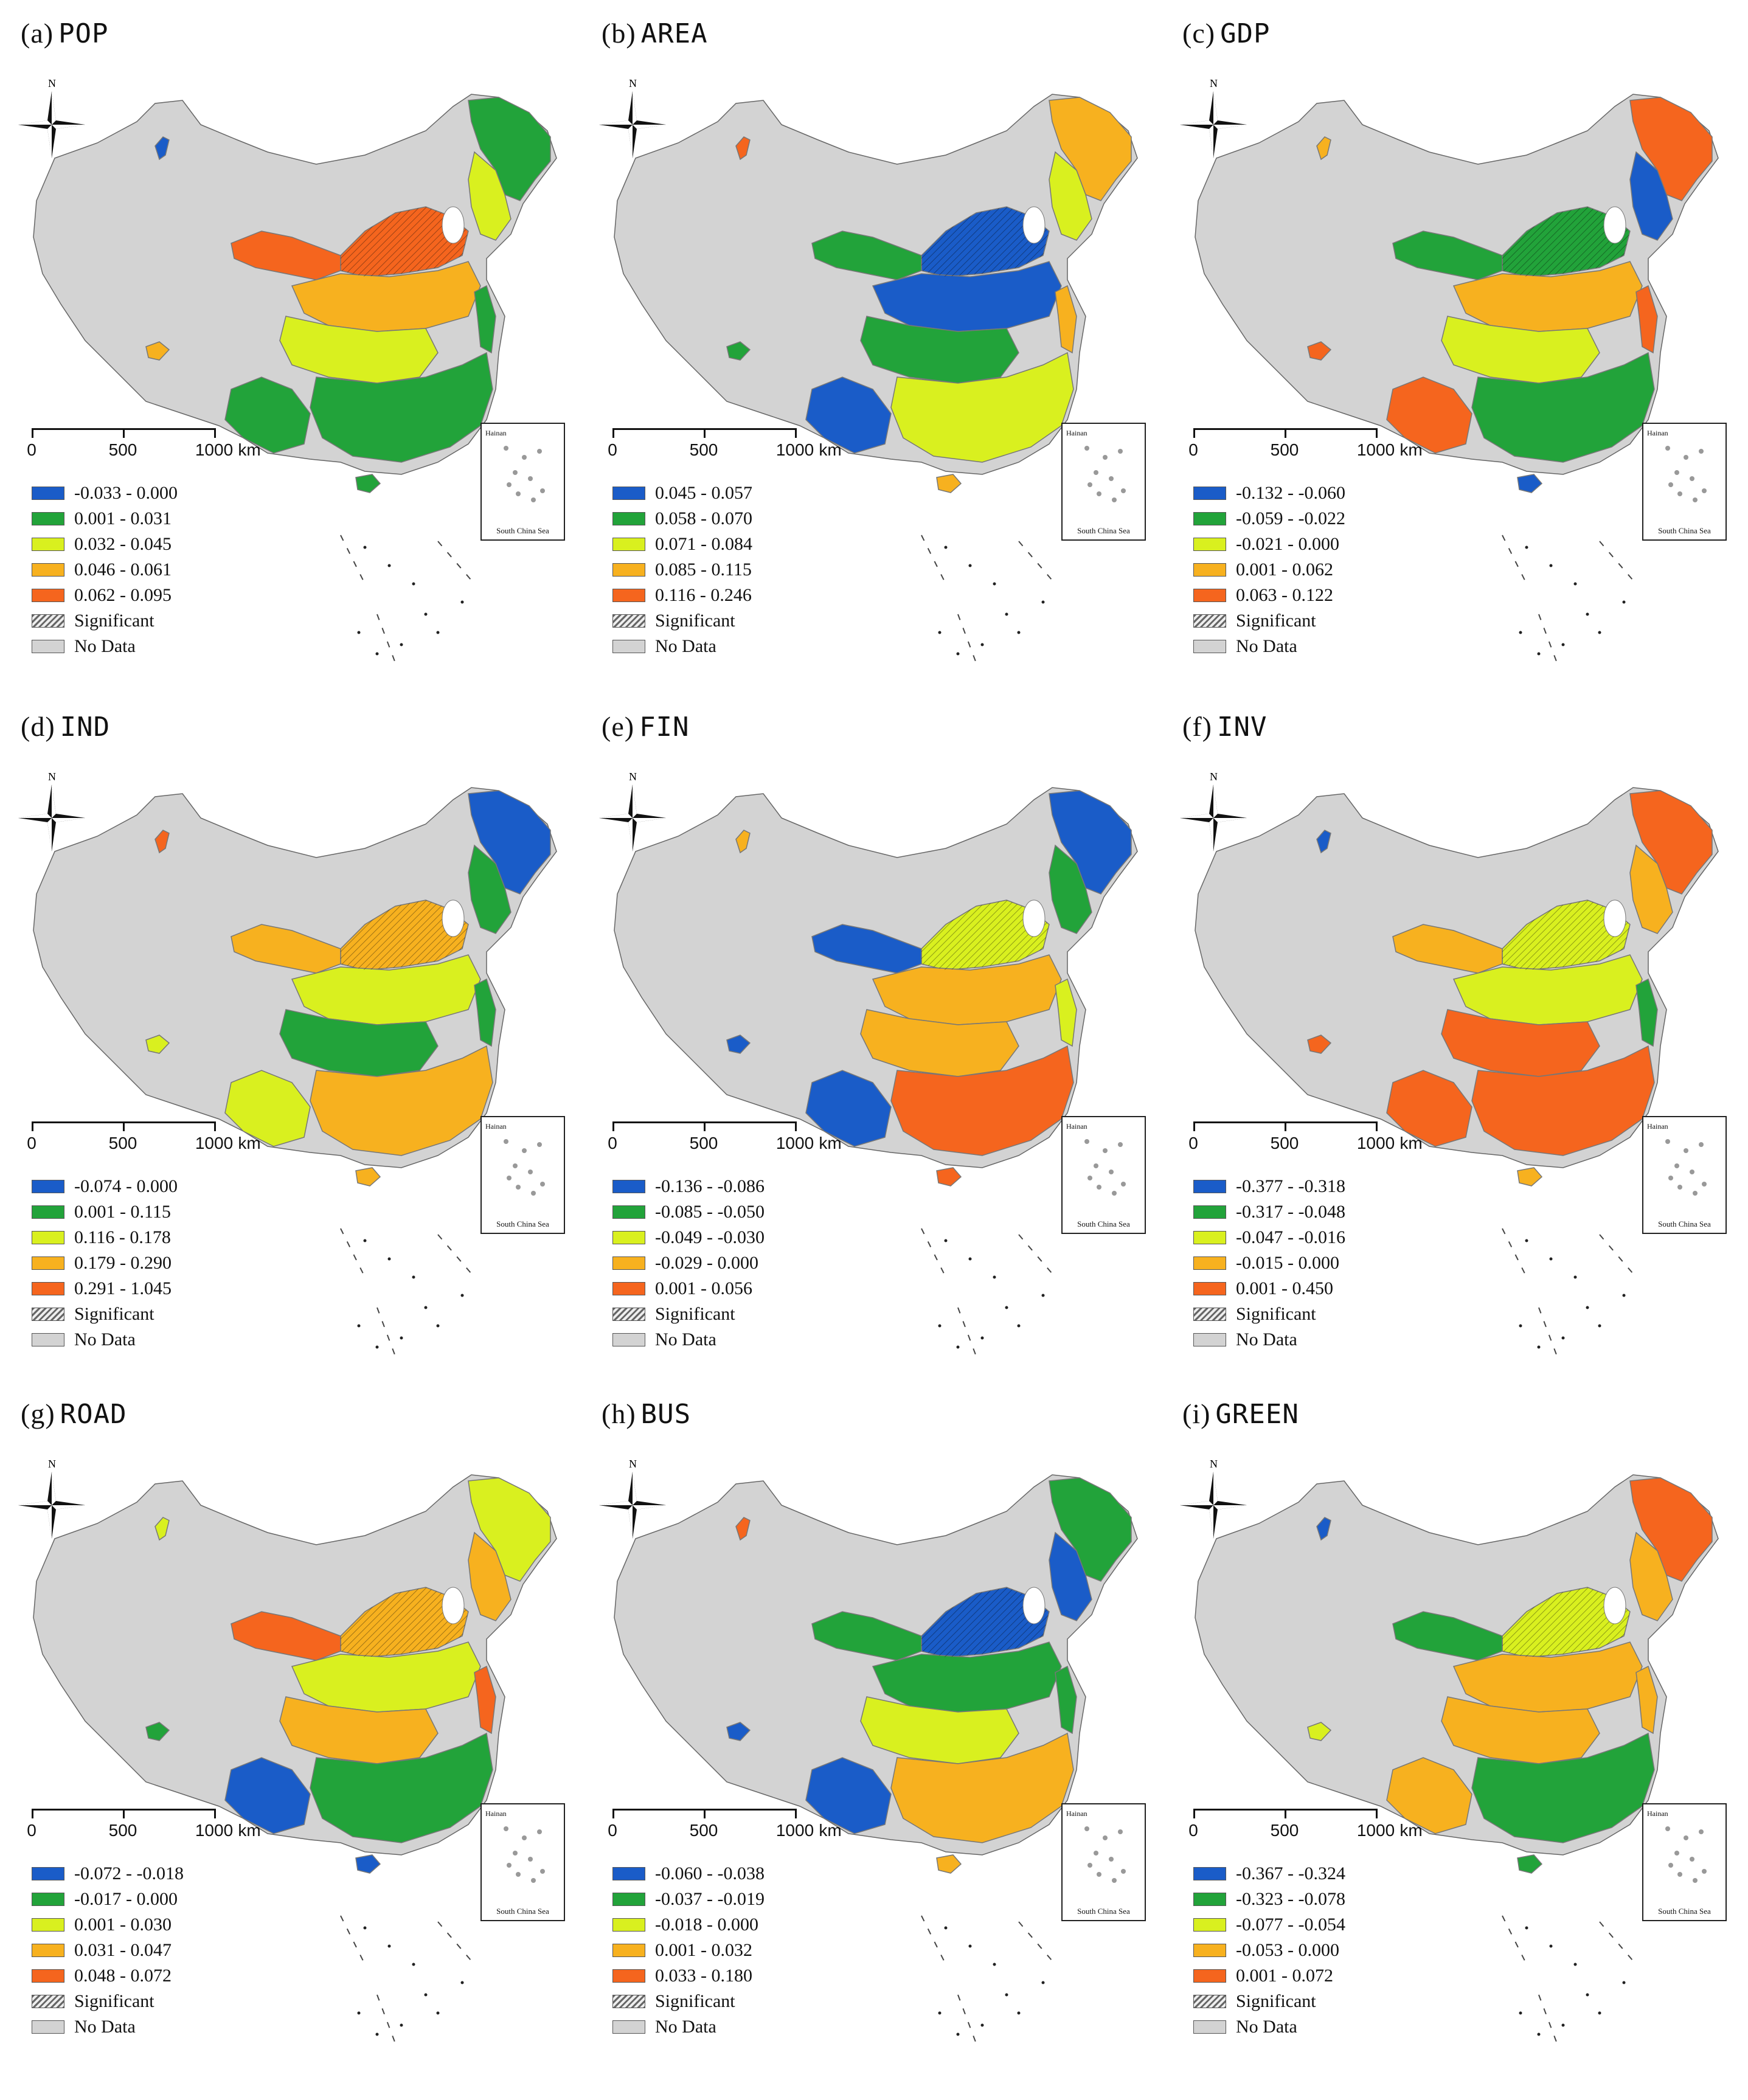 The height and width of the screenshot is (2100, 1748). Describe the element at coordinates (485, 1699) in the screenshot. I see `region-east-coast` at that location.